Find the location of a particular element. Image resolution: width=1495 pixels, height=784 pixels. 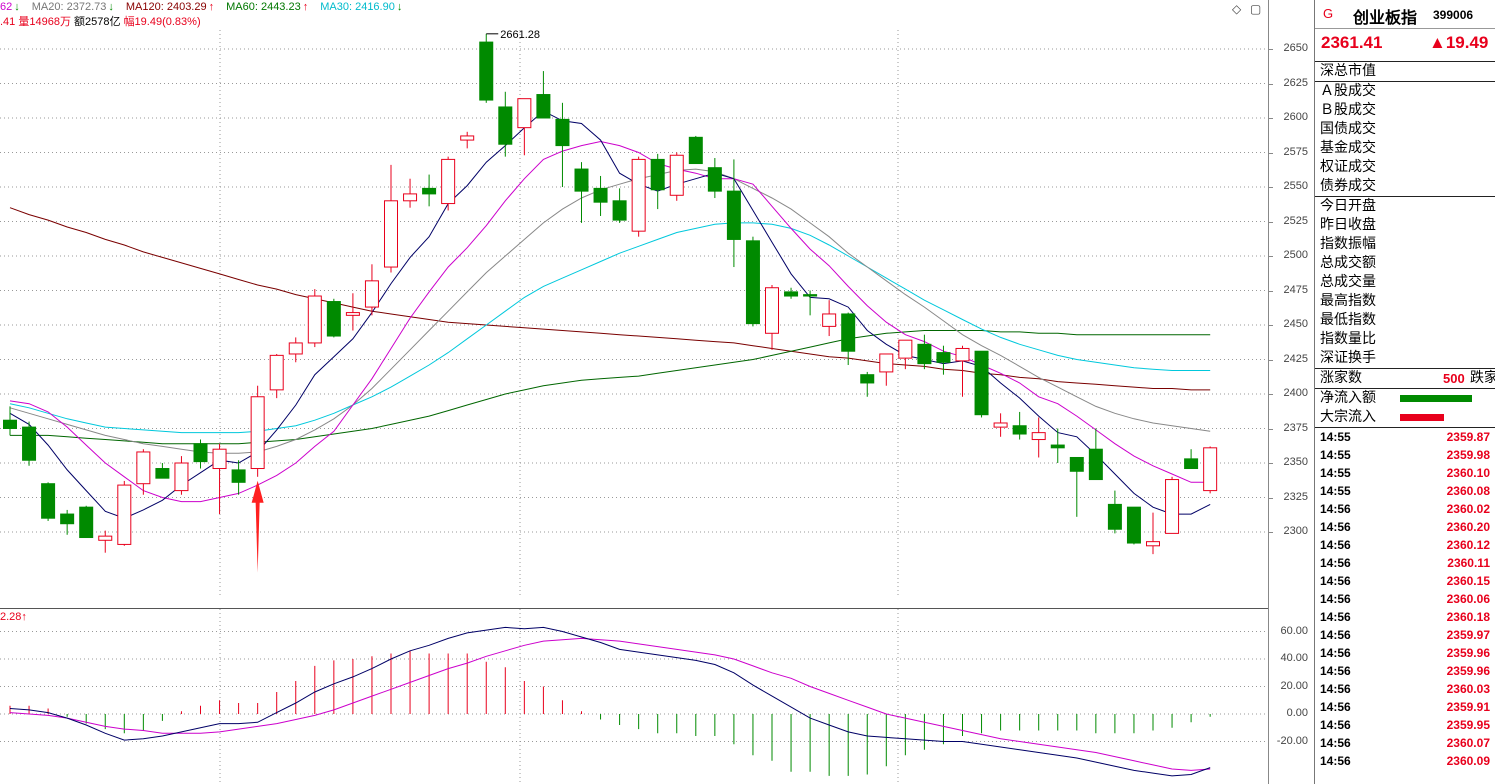

net-inflow-label: 净流入额 is located at coordinates (1348, 398).